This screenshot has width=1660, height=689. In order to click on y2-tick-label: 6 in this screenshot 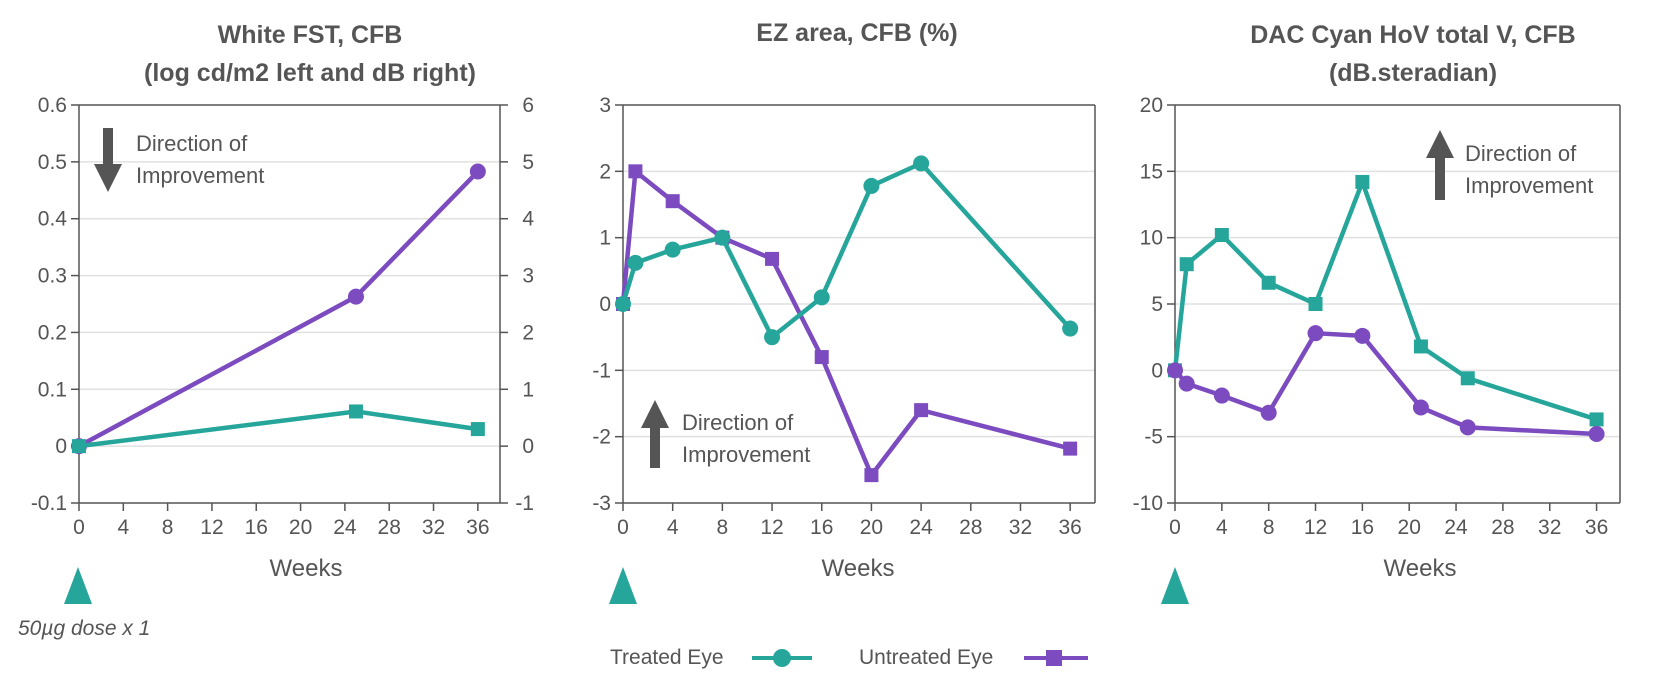, I will do `click(528, 105)`.